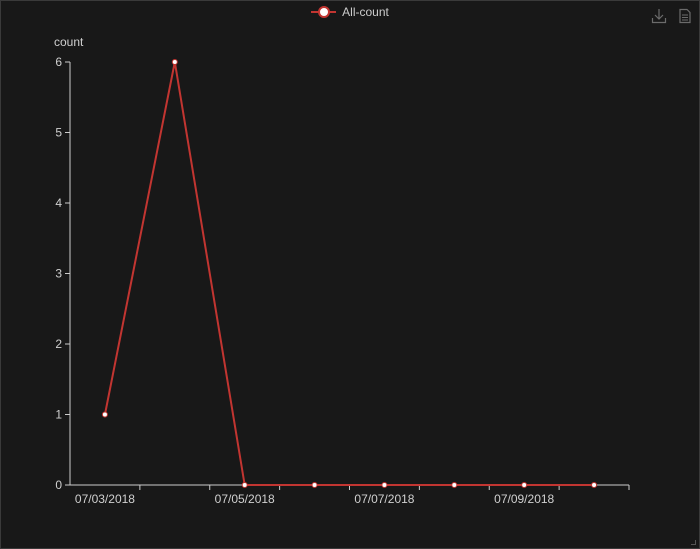 The image size is (700, 549). Describe the element at coordinates (69, 42) in the screenshot. I see `y-axis-title: count` at that location.